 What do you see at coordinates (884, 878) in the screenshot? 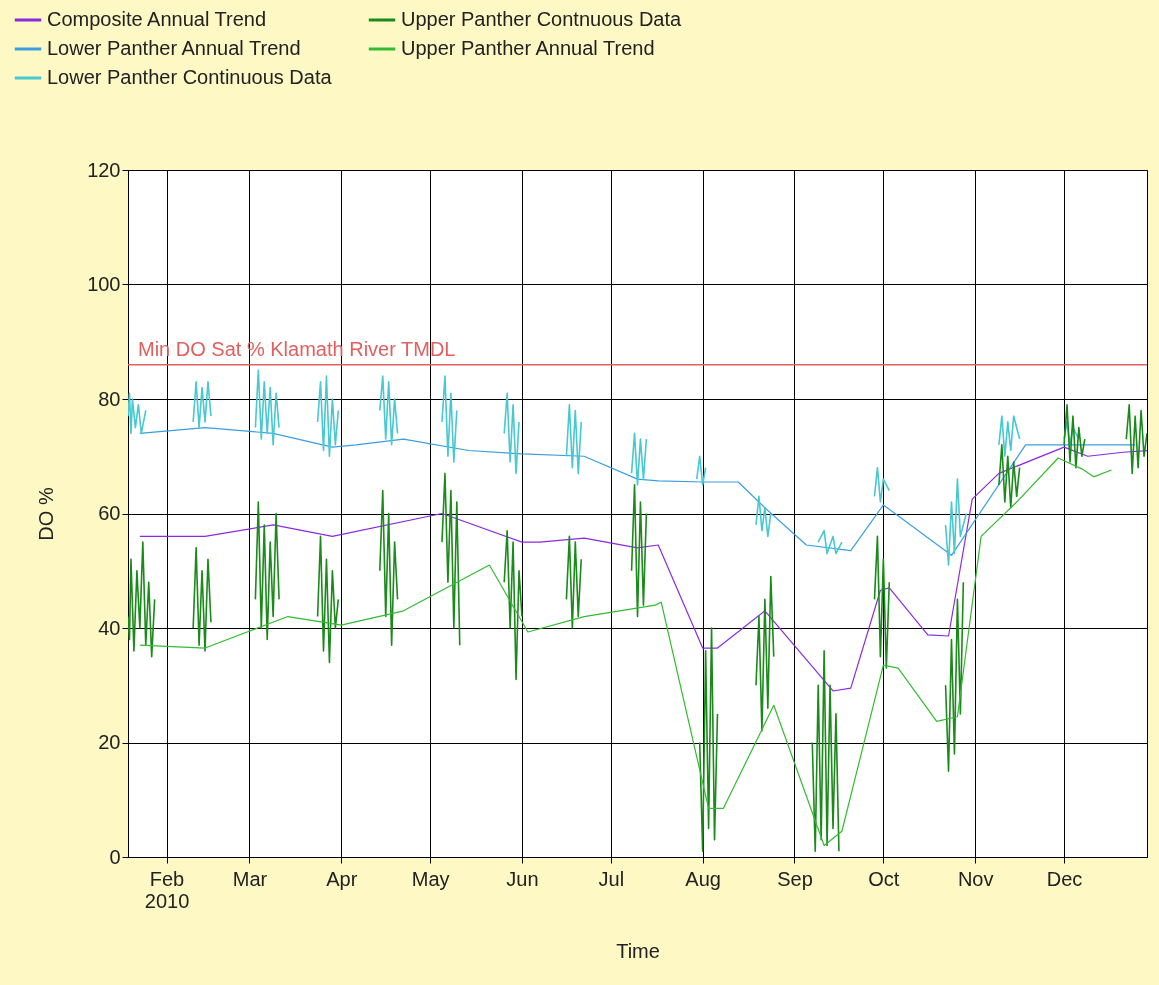
I see `x-tick-label: Oct` at bounding box center [884, 878].